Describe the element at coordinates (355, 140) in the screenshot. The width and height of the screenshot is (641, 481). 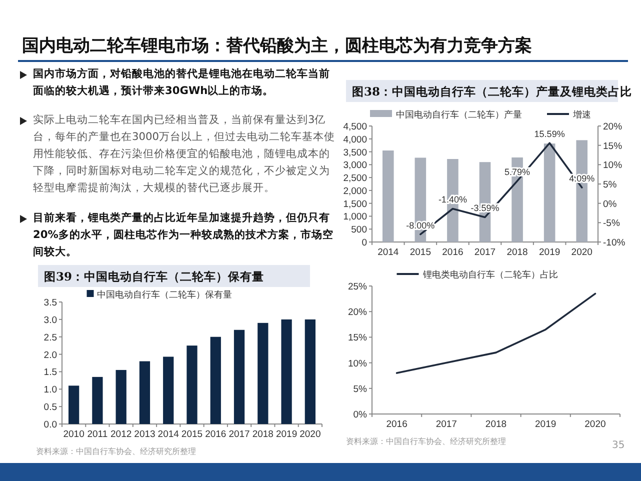
I see `y-tick-label: 4,000` at that location.